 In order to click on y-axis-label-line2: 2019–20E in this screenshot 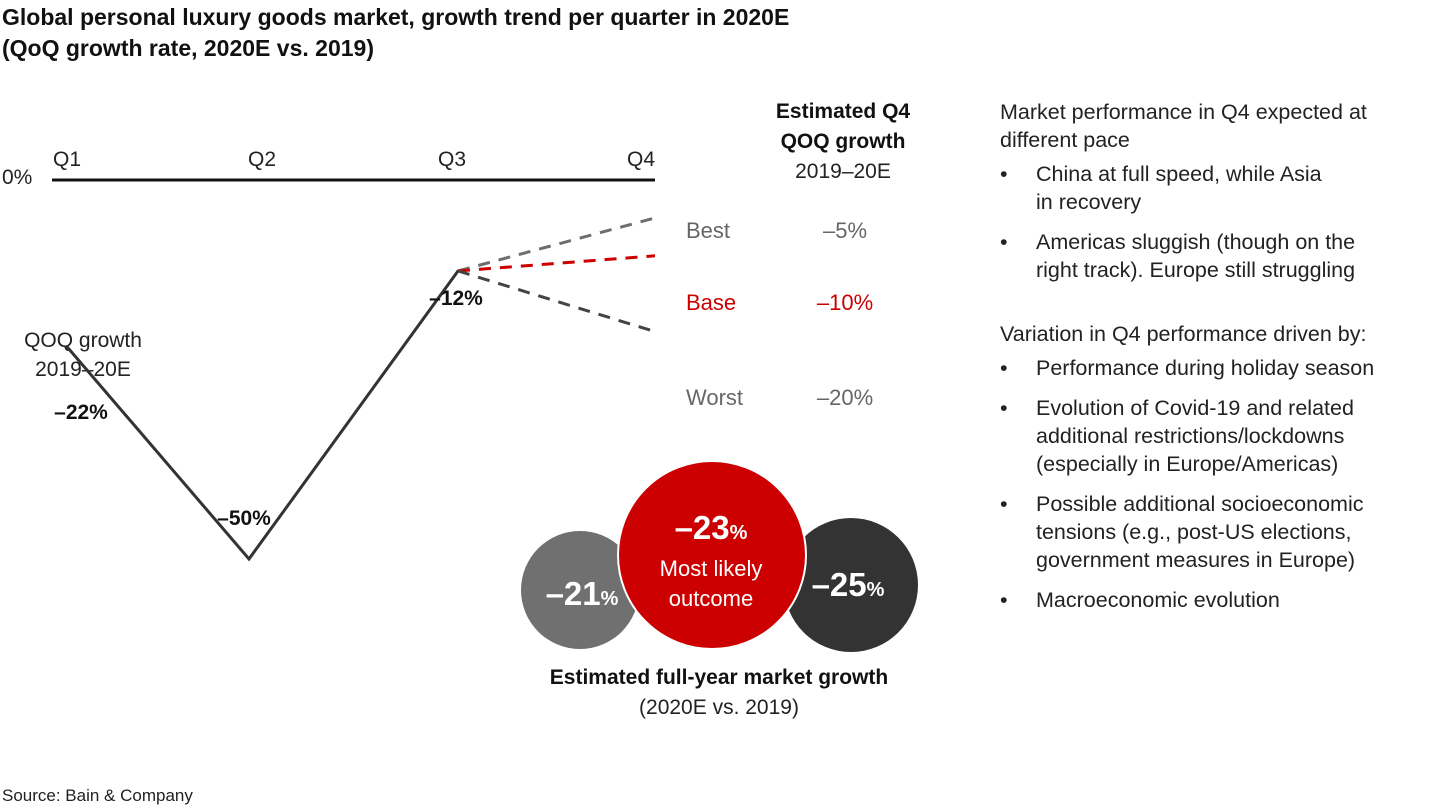, I will do `click(83, 369)`.